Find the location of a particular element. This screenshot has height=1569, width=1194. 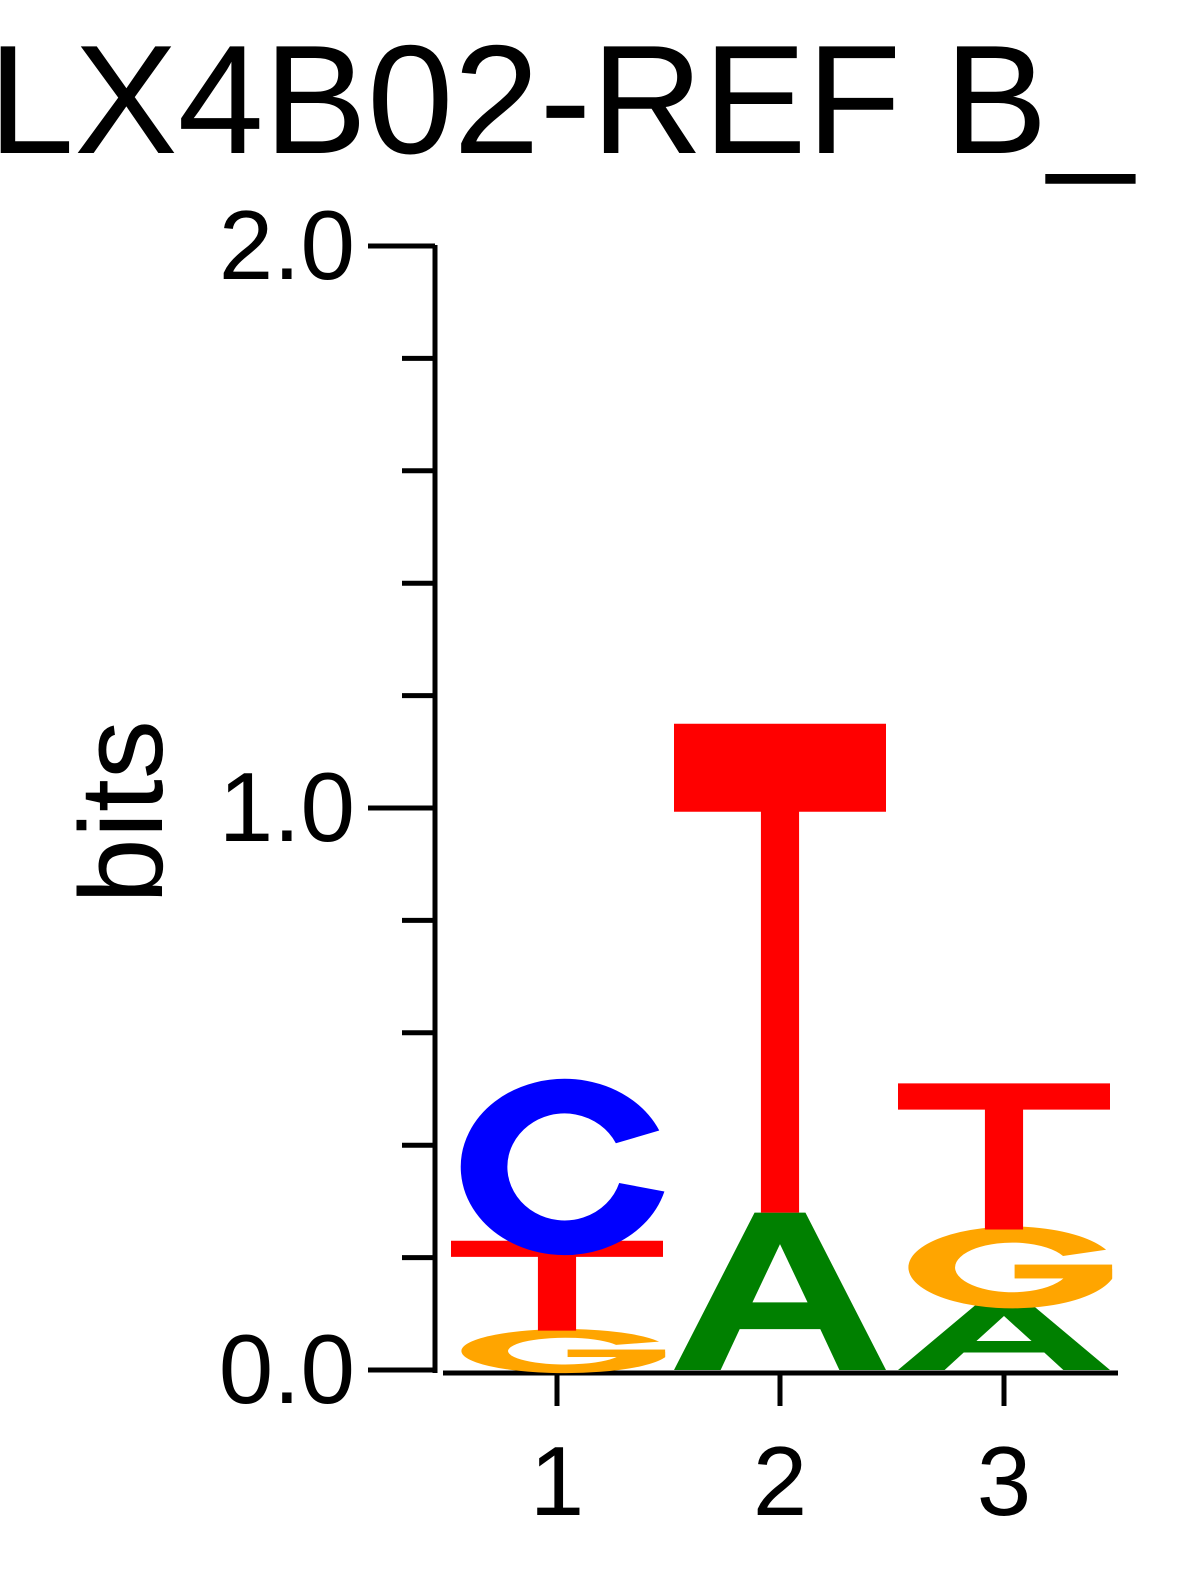

y-tick-label: 2.0 is located at coordinates (287, 245).